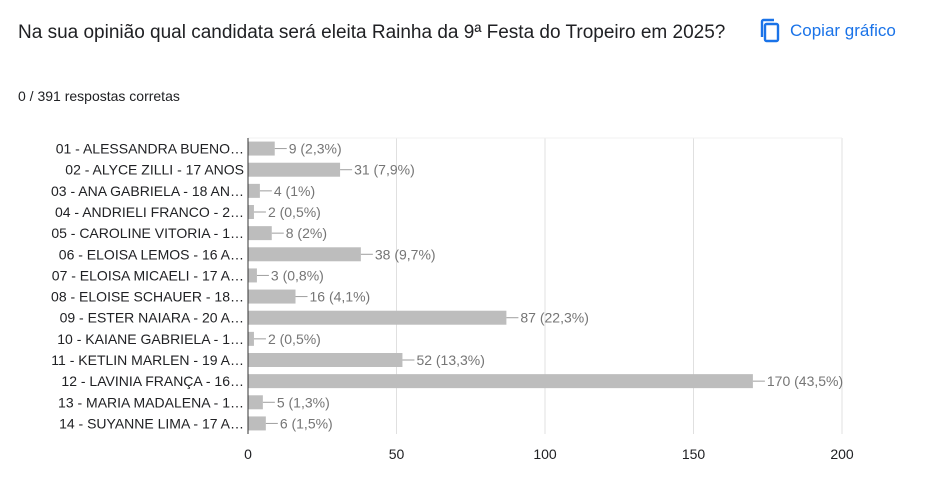 The width and height of the screenshot is (927, 487). What do you see at coordinates (384, 170) in the screenshot?
I see `value-label: 31 (7,9%)` at bounding box center [384, 170].